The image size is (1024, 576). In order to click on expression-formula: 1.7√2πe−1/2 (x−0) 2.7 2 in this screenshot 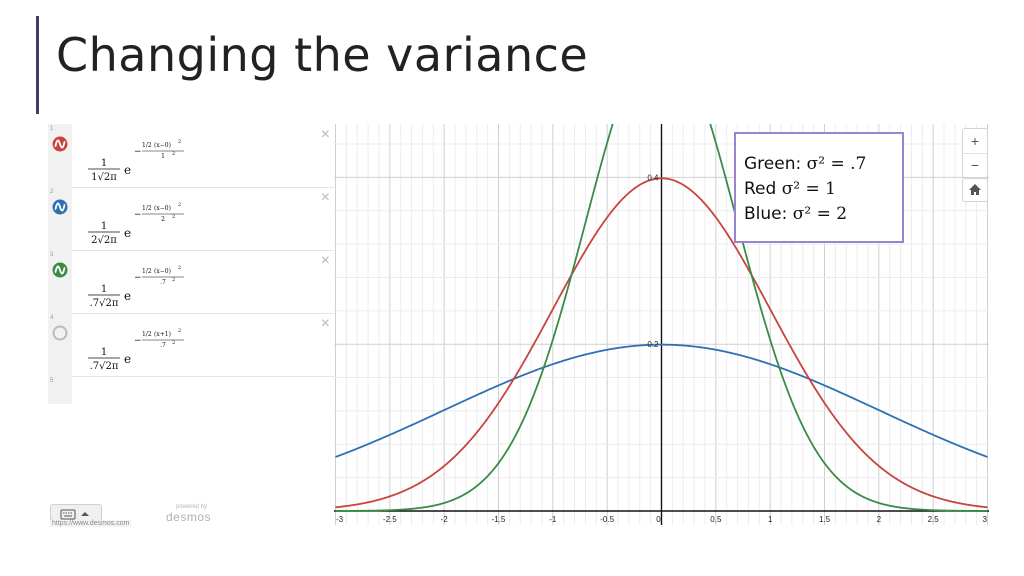, I will do `click(164, 283)`.